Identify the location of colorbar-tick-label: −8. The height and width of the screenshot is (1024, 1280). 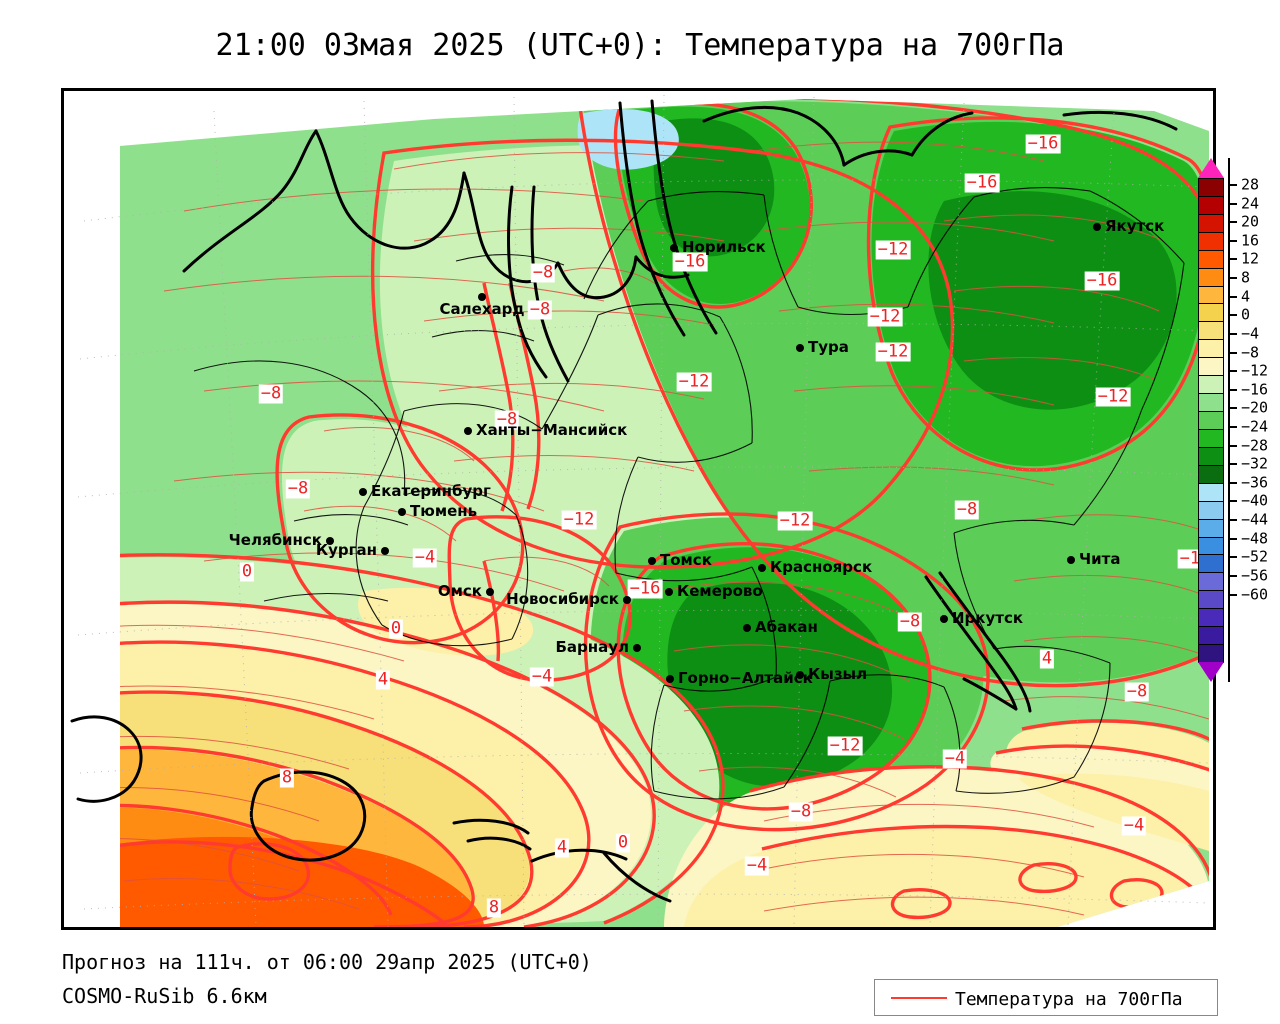
(1250, 352).